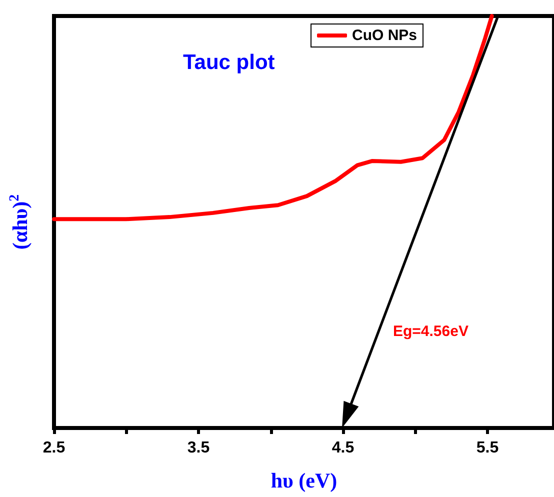  What do you see at coordinates (20, 222) in the screenshot?
I see `y-axis-title: (αhυ)2` at bounding box center [20, 222].